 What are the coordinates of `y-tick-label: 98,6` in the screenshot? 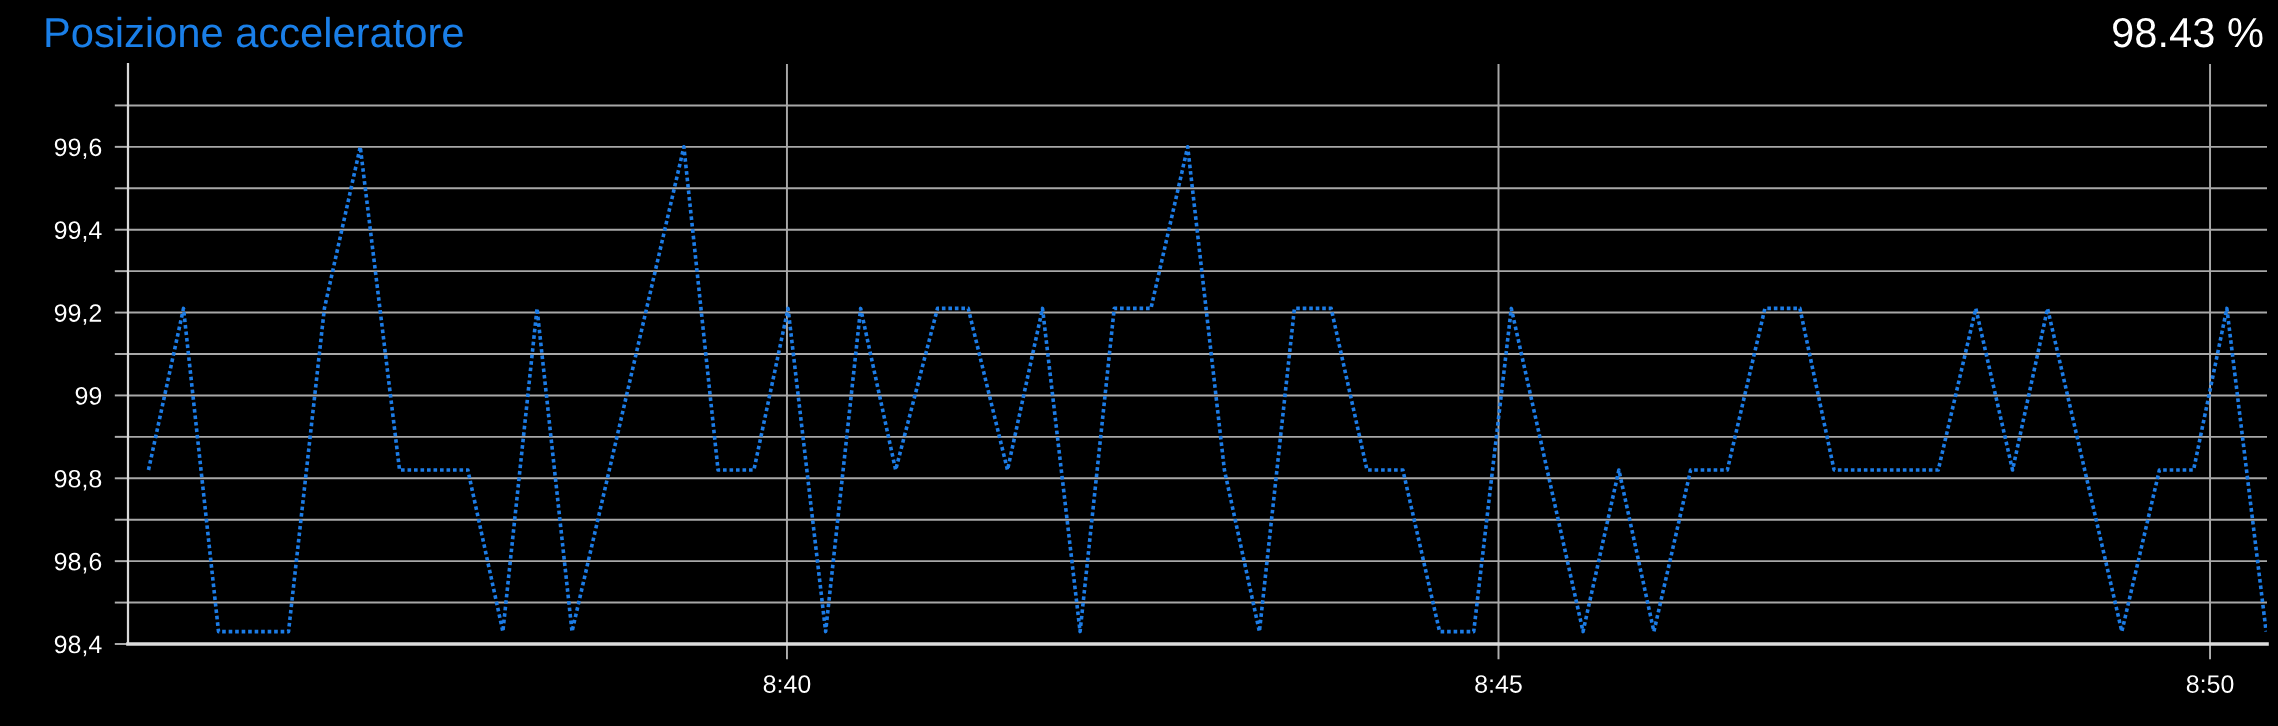 It's located at (78, 563).